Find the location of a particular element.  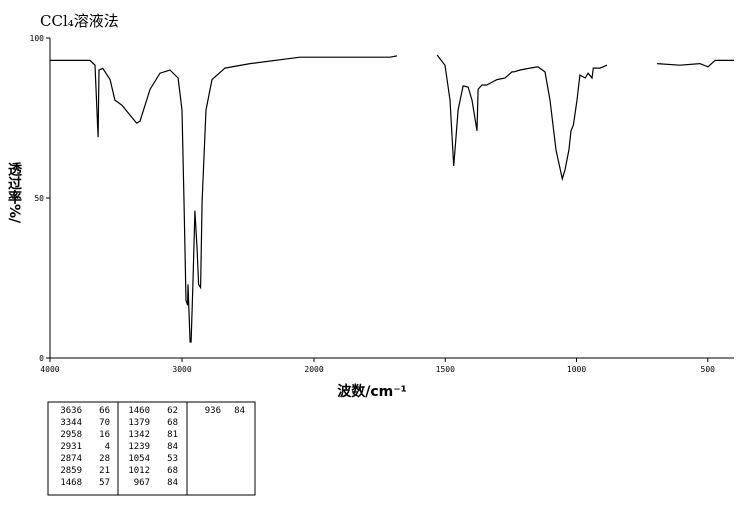

peak-wavenumber: 2859 is located at coordinates (71, 471).